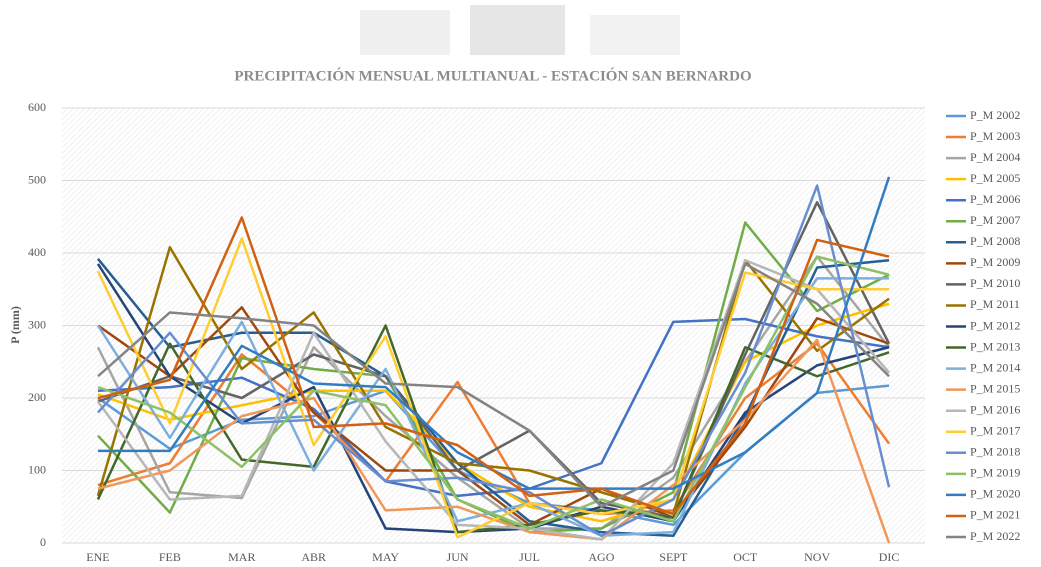 This screenshot has height=567, width=1041. What do you see at coordinates (995, 536) in the screenshot?
I see `legend-label: P_M 2022` at bounding box center [995, 536].